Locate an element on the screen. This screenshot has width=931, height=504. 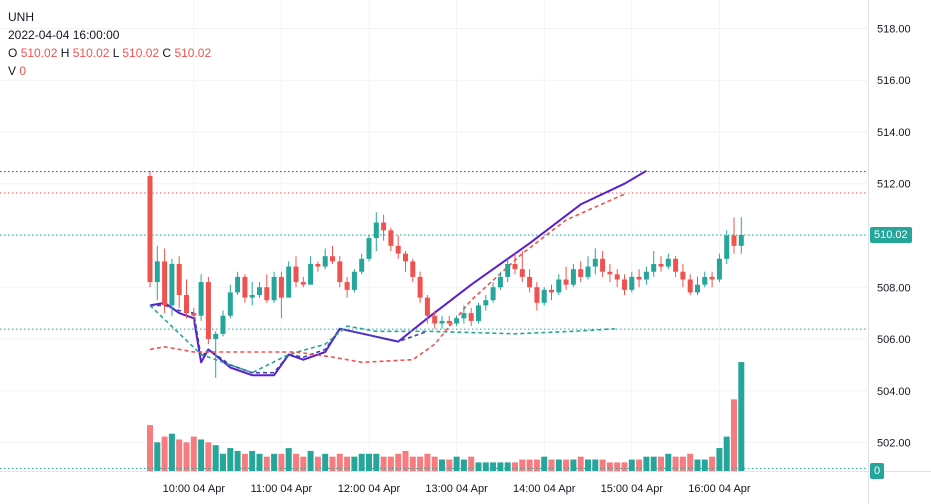
volume-label: V is located at coordinates (12, 71).